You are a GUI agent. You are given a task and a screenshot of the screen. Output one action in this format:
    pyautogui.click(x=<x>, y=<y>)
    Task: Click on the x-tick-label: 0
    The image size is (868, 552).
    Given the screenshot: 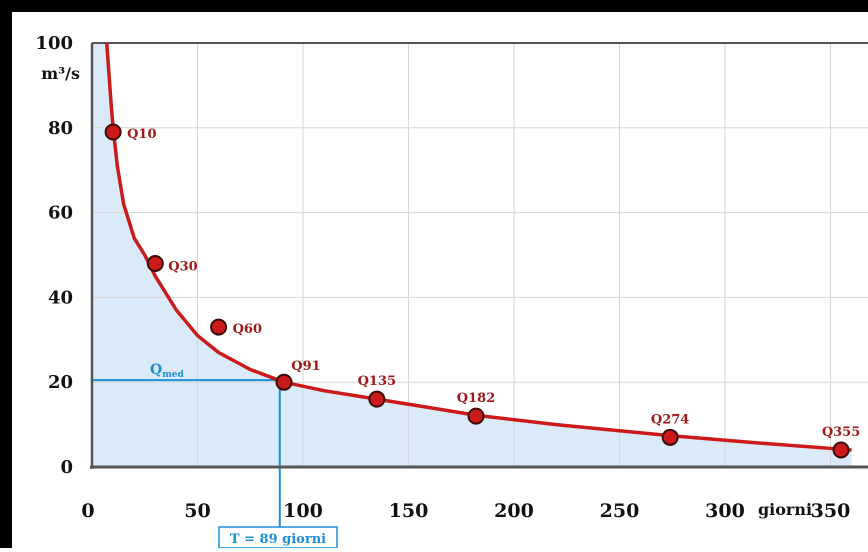 What is the action you would take?
    pyautogui.click(x=87, y=511)
    